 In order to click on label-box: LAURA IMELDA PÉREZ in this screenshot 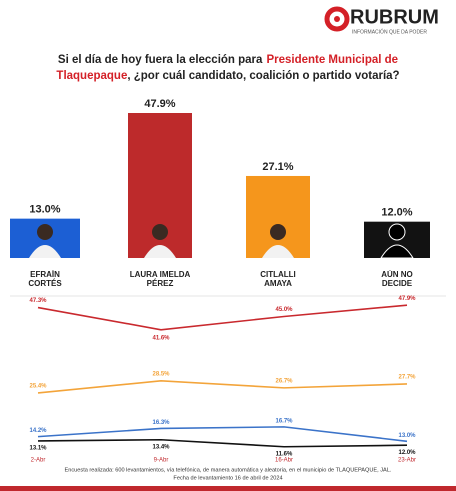, I will do `click(160, 279)`.